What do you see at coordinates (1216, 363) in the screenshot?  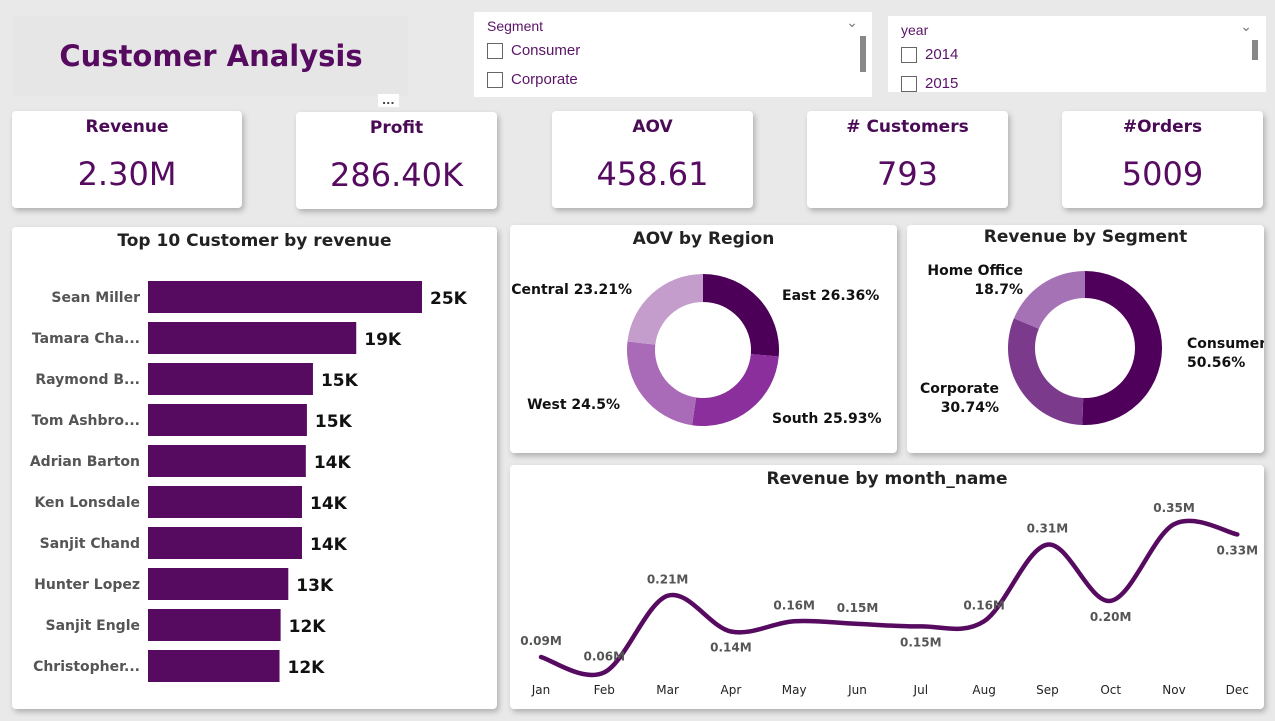 I see `donut-data-label: 50.56%` at bounding box center [1216, 363].